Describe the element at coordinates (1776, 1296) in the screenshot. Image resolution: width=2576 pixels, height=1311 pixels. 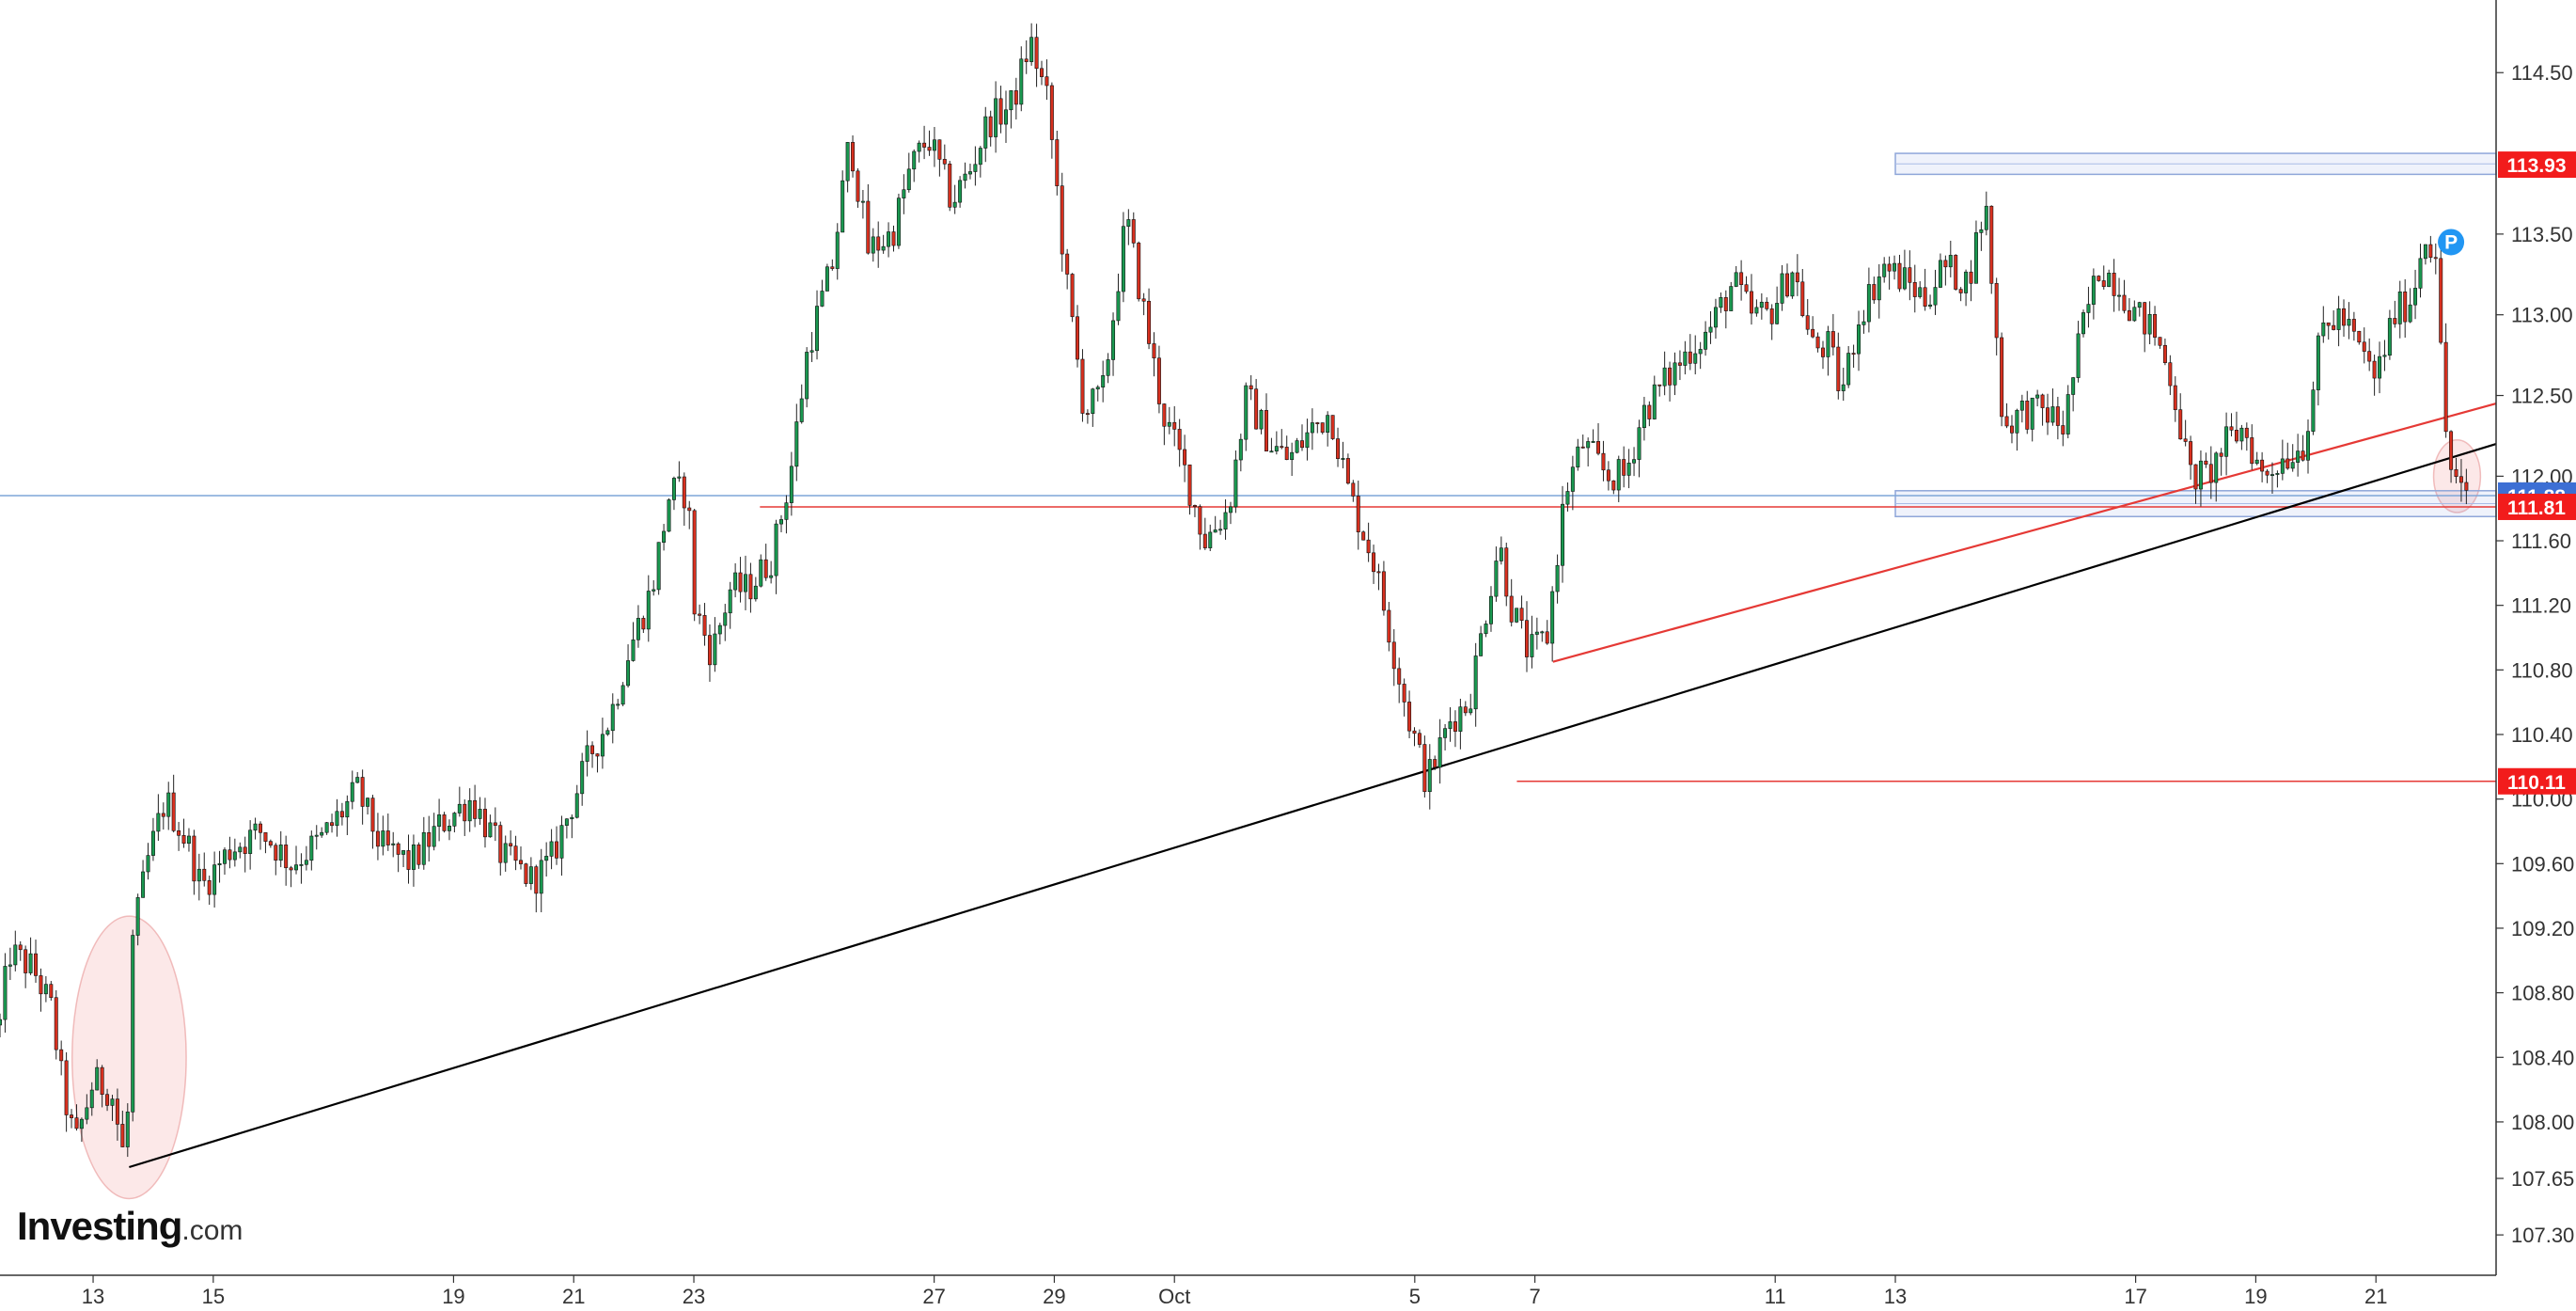
I see `x-tick-label: 11` at that location.